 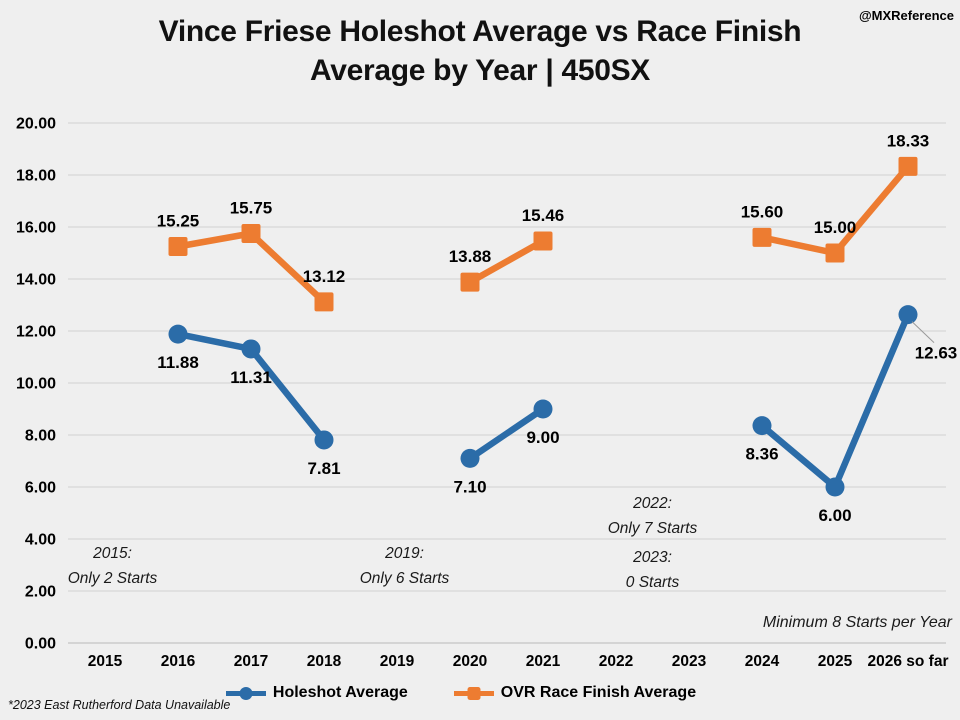 I want to click on data-point-label: 8.36, so click(x=761, y=454).